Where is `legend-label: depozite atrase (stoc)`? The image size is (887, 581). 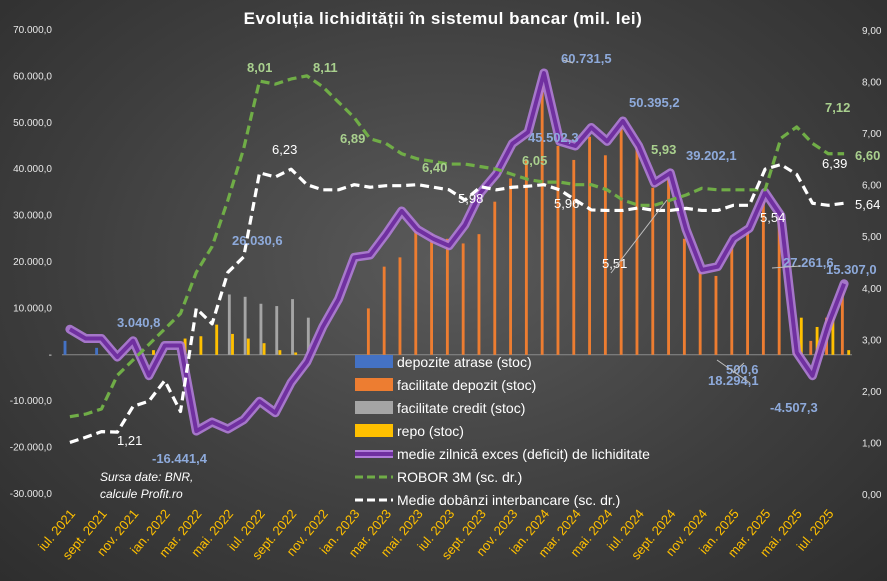
legend-label: depozite atrase (stoc) is located at coordinates (464, 362).